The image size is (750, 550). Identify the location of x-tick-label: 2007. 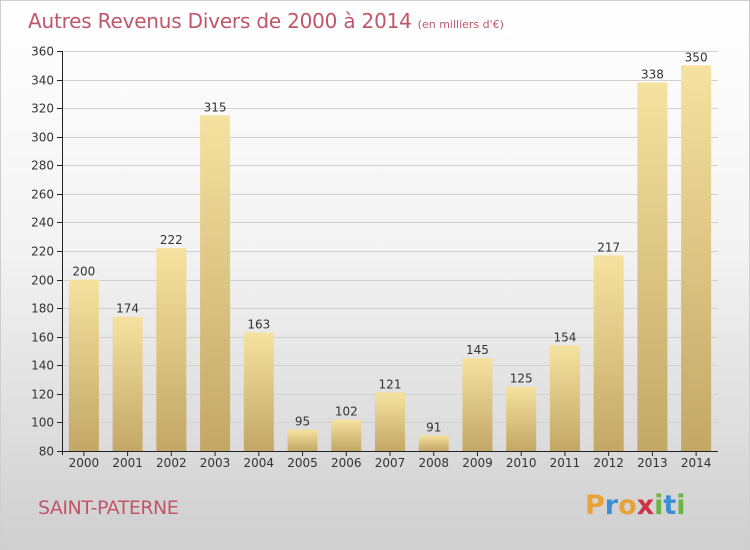
(390, 463).